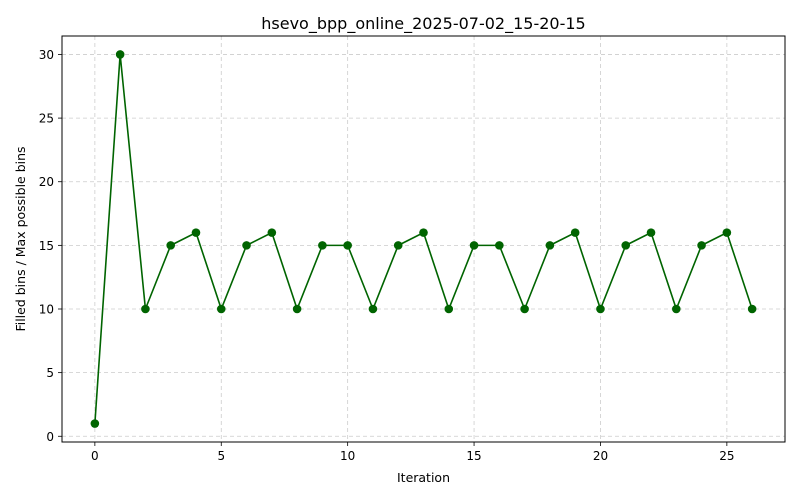  I want to click on x-tick-label: 10, so click(347, 456).